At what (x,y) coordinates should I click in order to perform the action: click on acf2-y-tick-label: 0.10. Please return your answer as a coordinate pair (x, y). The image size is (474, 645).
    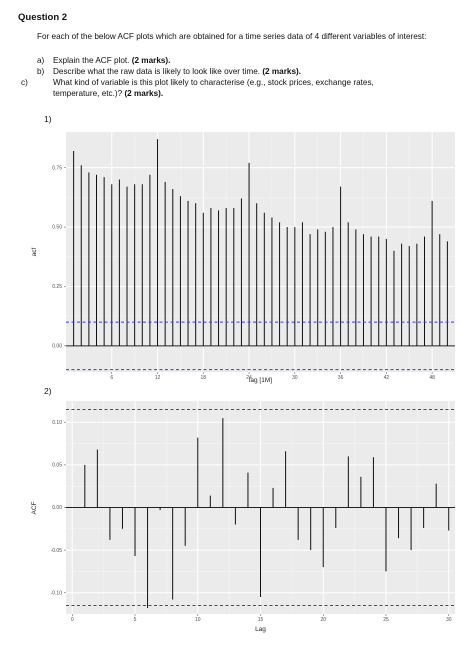
    Looking at the image, I should click on (57, 423).